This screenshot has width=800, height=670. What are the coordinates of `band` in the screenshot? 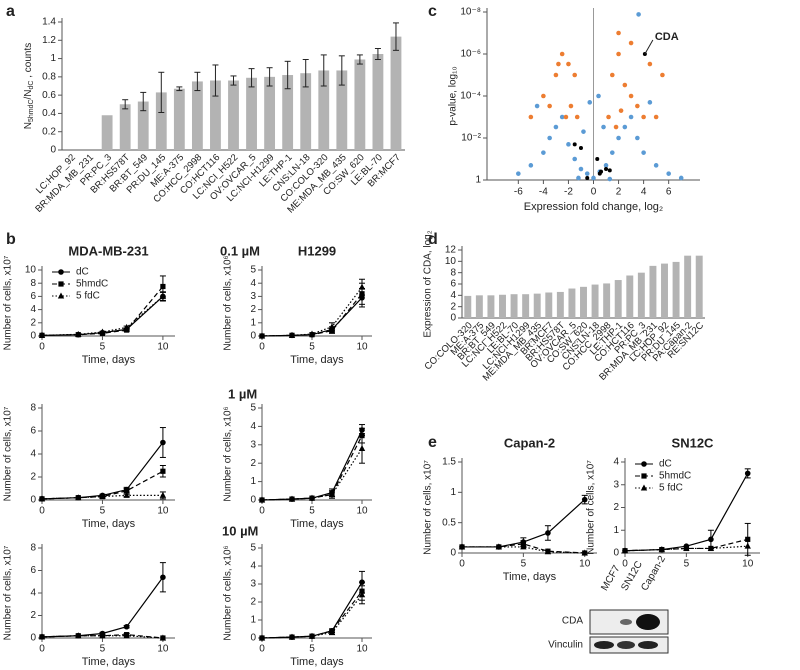 It's located at (626, 622).